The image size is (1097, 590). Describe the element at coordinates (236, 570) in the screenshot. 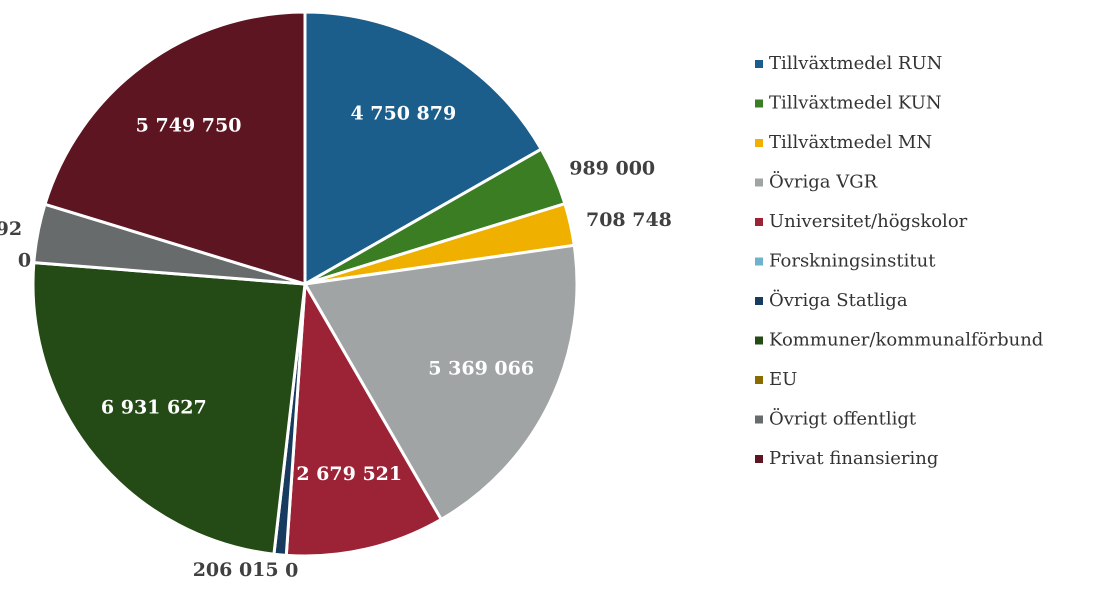

I see `data-label: 206 015` at that location.